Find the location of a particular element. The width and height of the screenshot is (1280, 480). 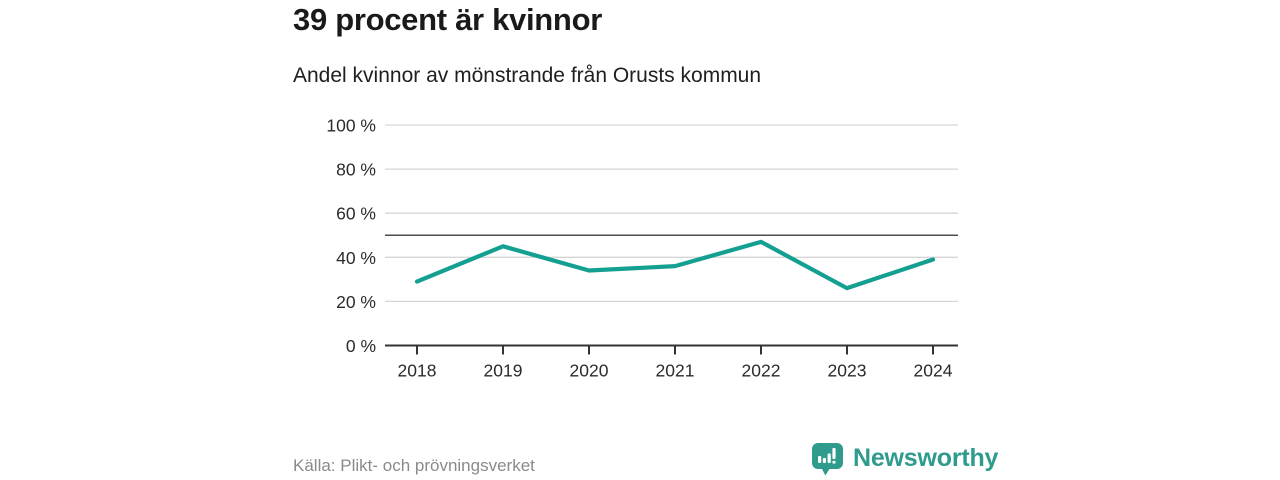

svg-text: 2022 is located at coordinates (761, 371).